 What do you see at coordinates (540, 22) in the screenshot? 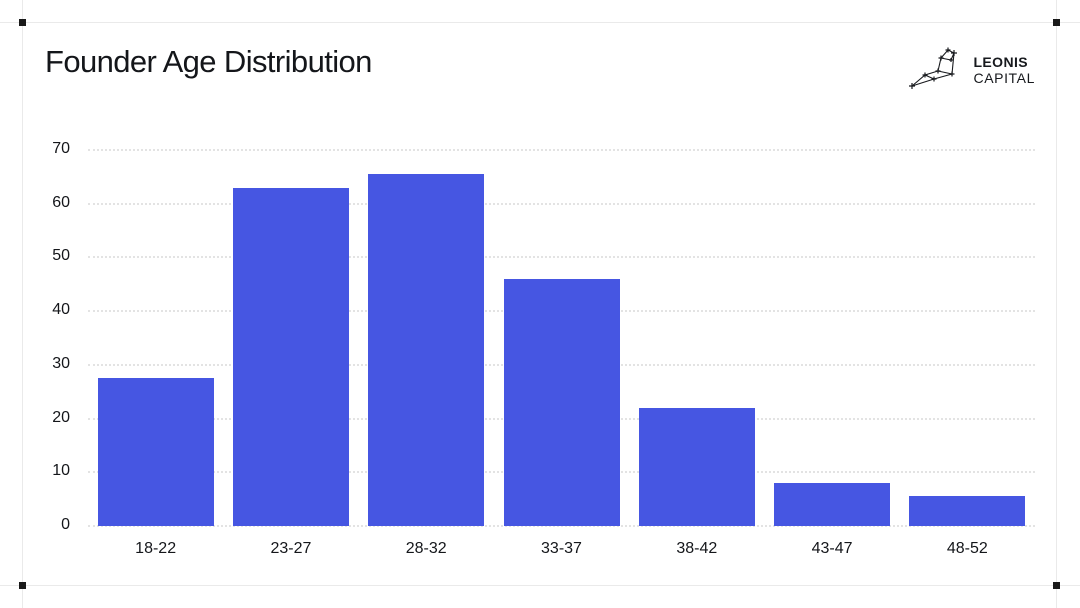
I see `frame-line-top` at bounding box center [540, 22].